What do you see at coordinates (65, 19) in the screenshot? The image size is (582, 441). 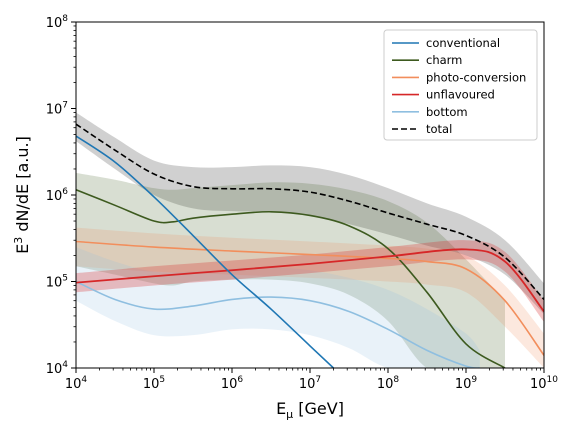 I see `y-tick-exp: 8` at bounding box center [65, 19].